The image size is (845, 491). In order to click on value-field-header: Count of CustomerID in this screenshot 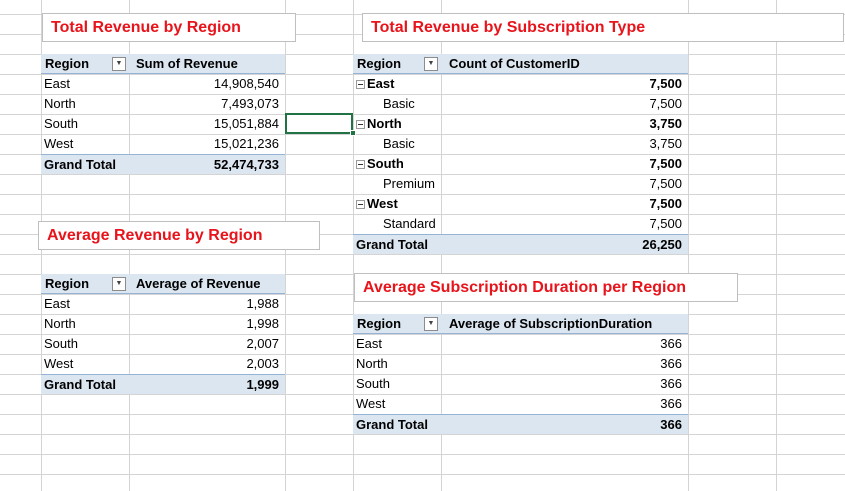, I will do `click(514, 63)`.